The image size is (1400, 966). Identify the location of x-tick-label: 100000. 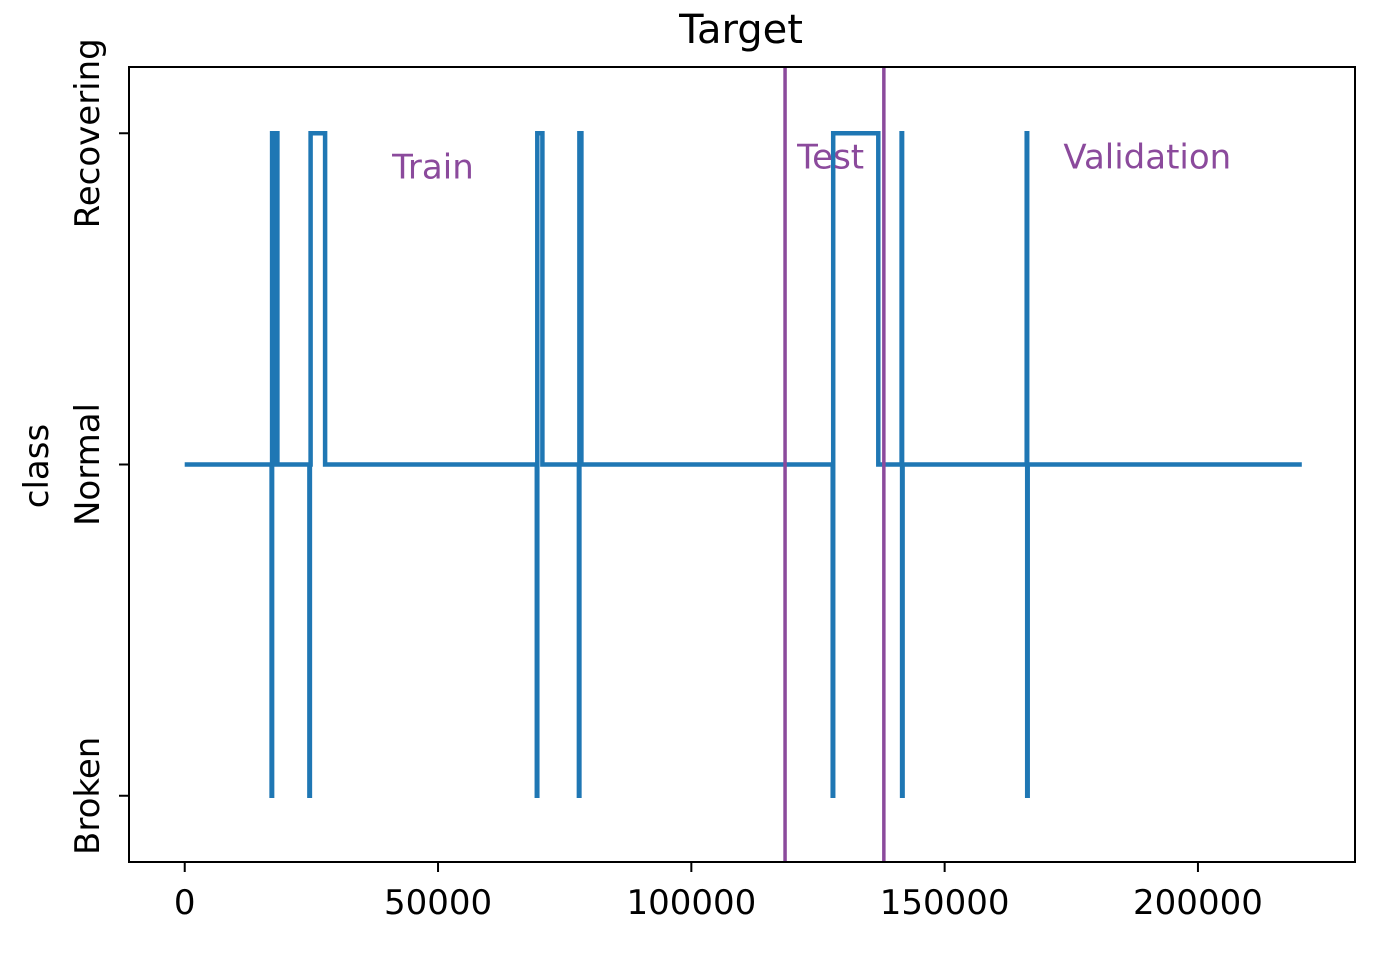
(691, 903).